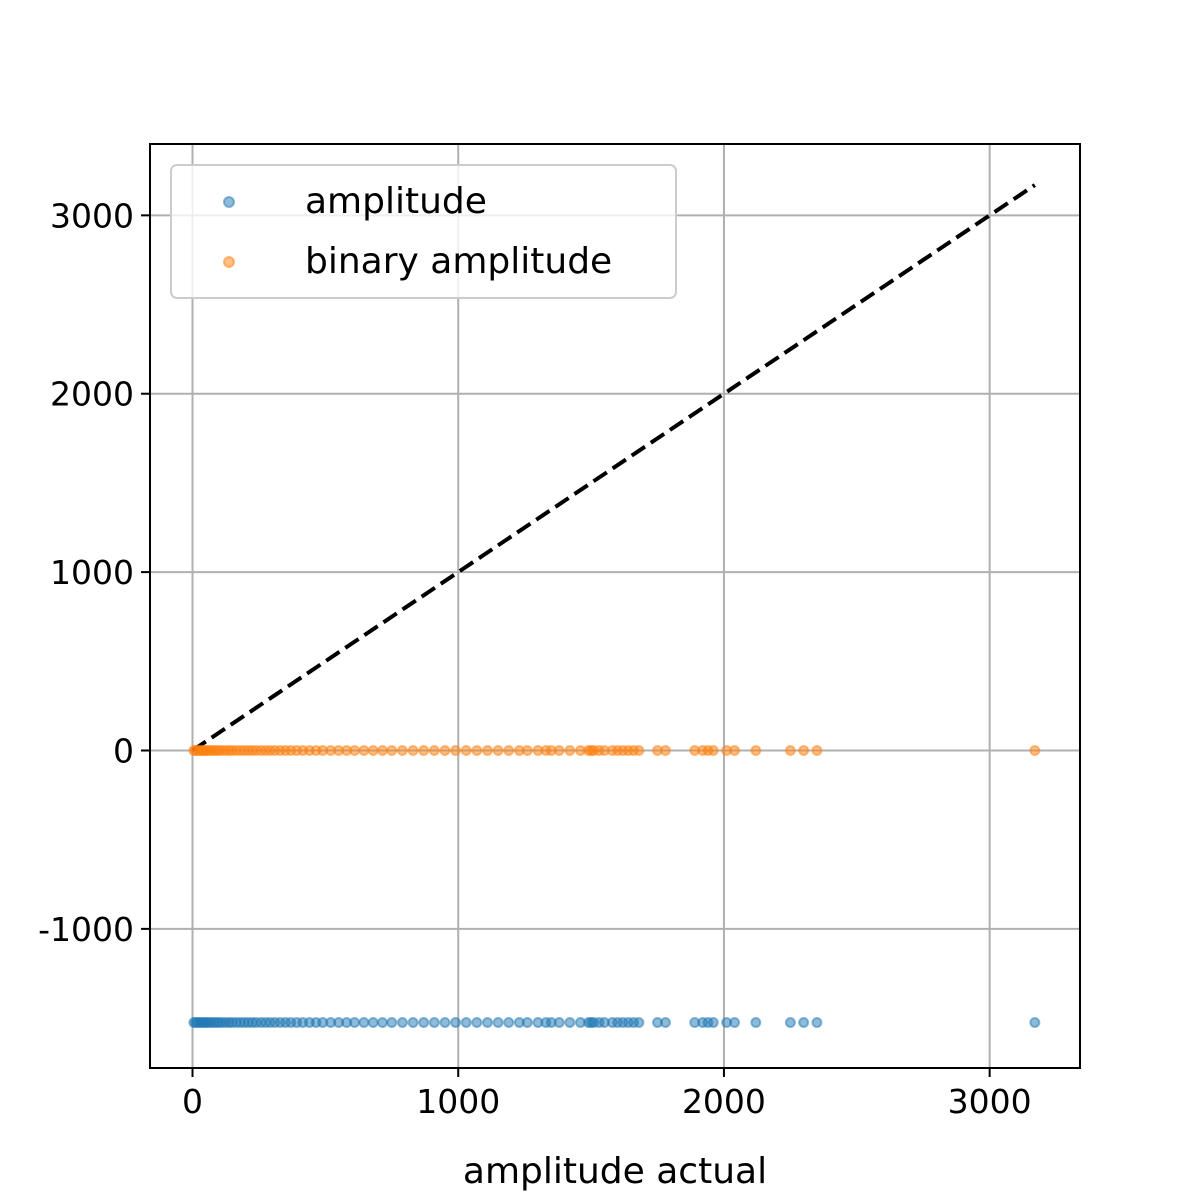  What do you see at coordinates (458, 1101) in the screenshot?
I see `x-tick-label: 1000` at bounding box center [458, 1101].